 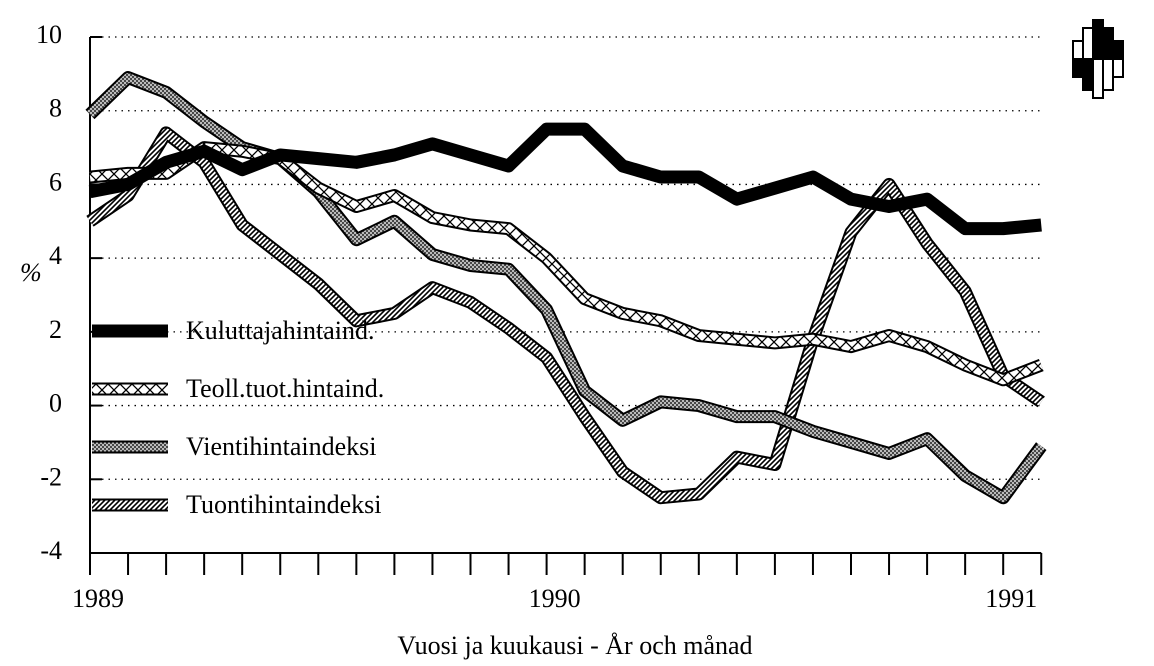 I want to click on y-tick-label: 2, so click(x=55, y=329).